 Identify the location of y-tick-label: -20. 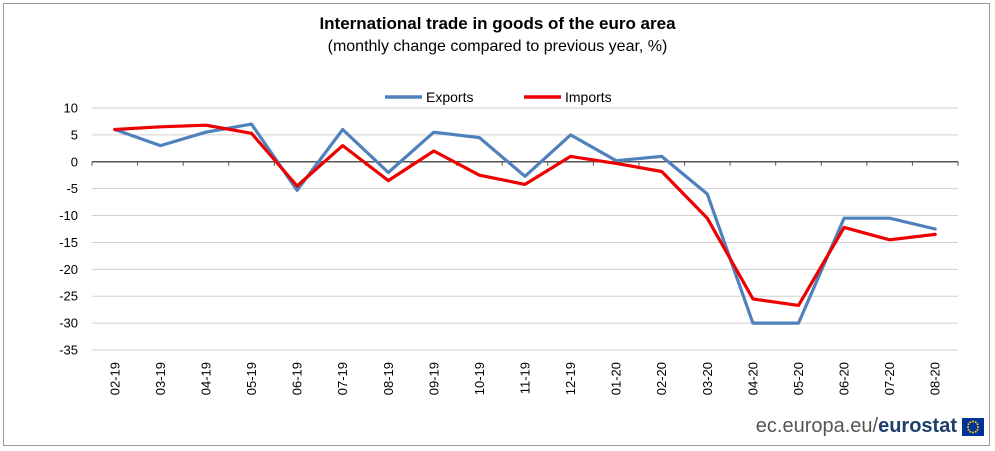
(68, 269).